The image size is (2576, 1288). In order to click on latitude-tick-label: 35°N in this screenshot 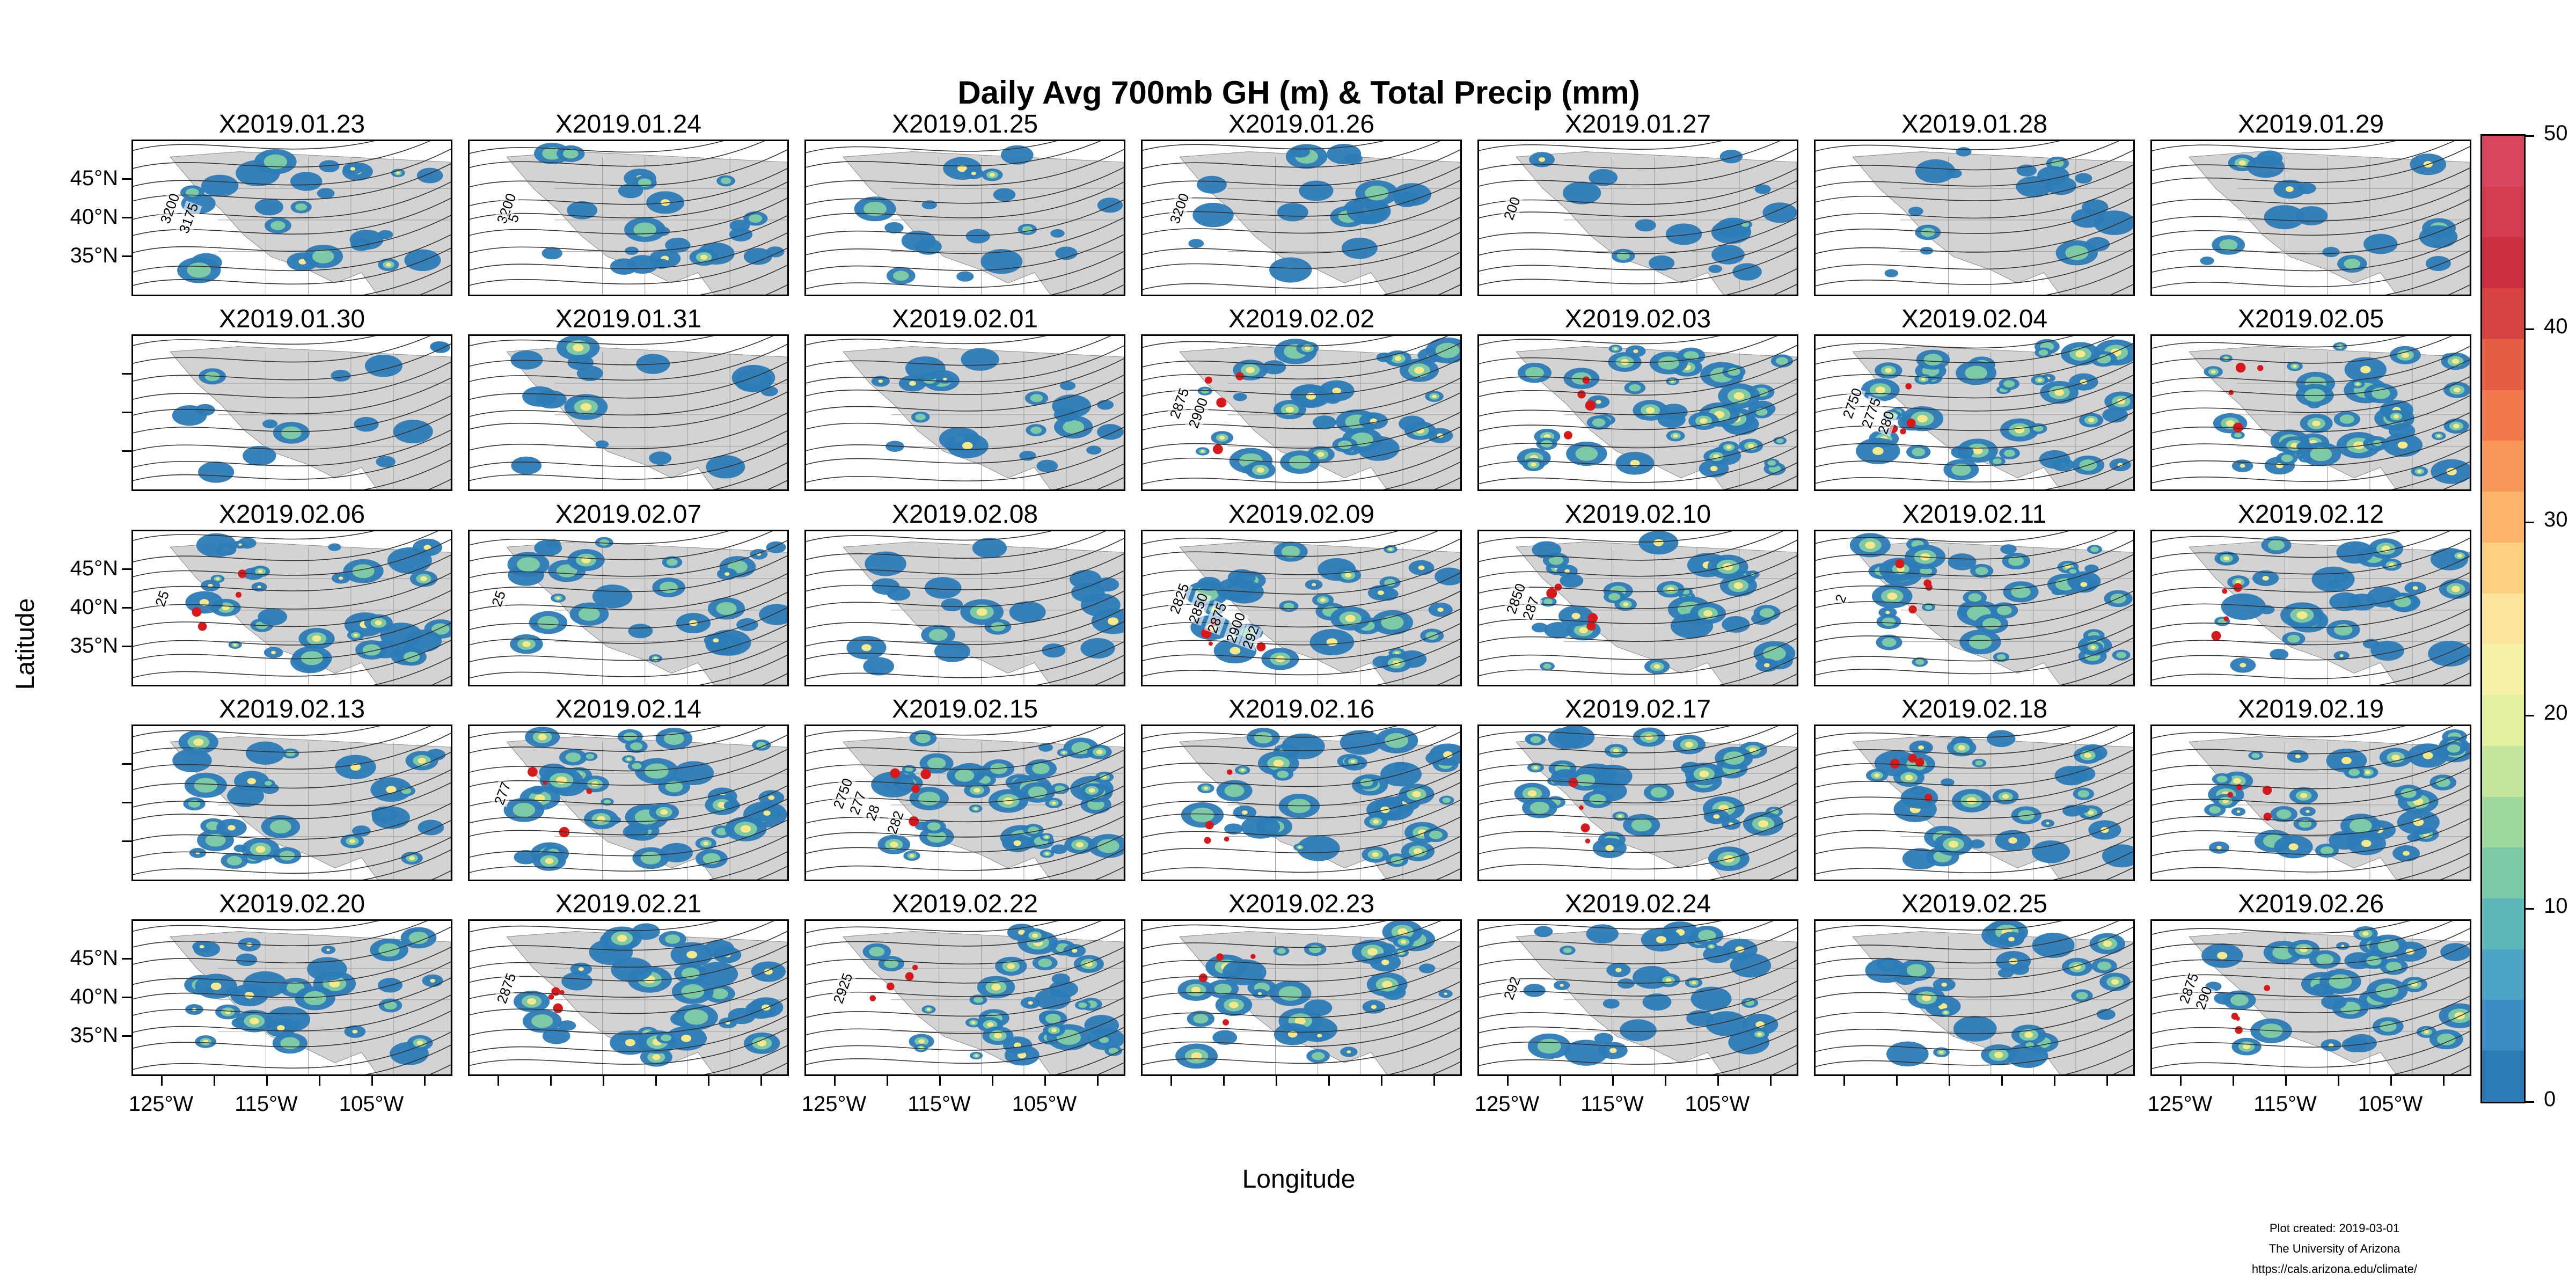, I will do `click(94, 255)`.